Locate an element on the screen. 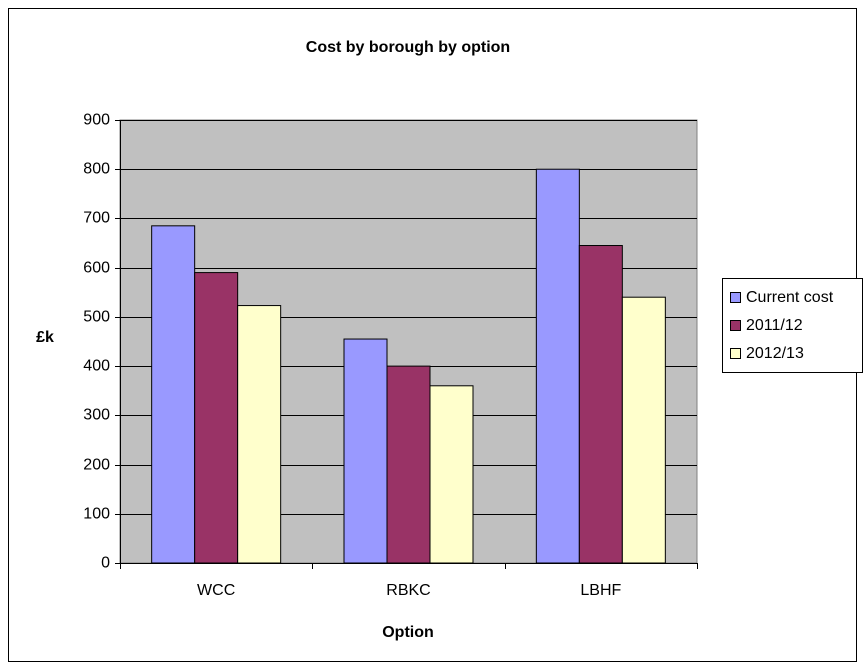 The height and width of the screenshot is (670, 864). legend-label: 2012/13 is located at coordinates (775, 353).